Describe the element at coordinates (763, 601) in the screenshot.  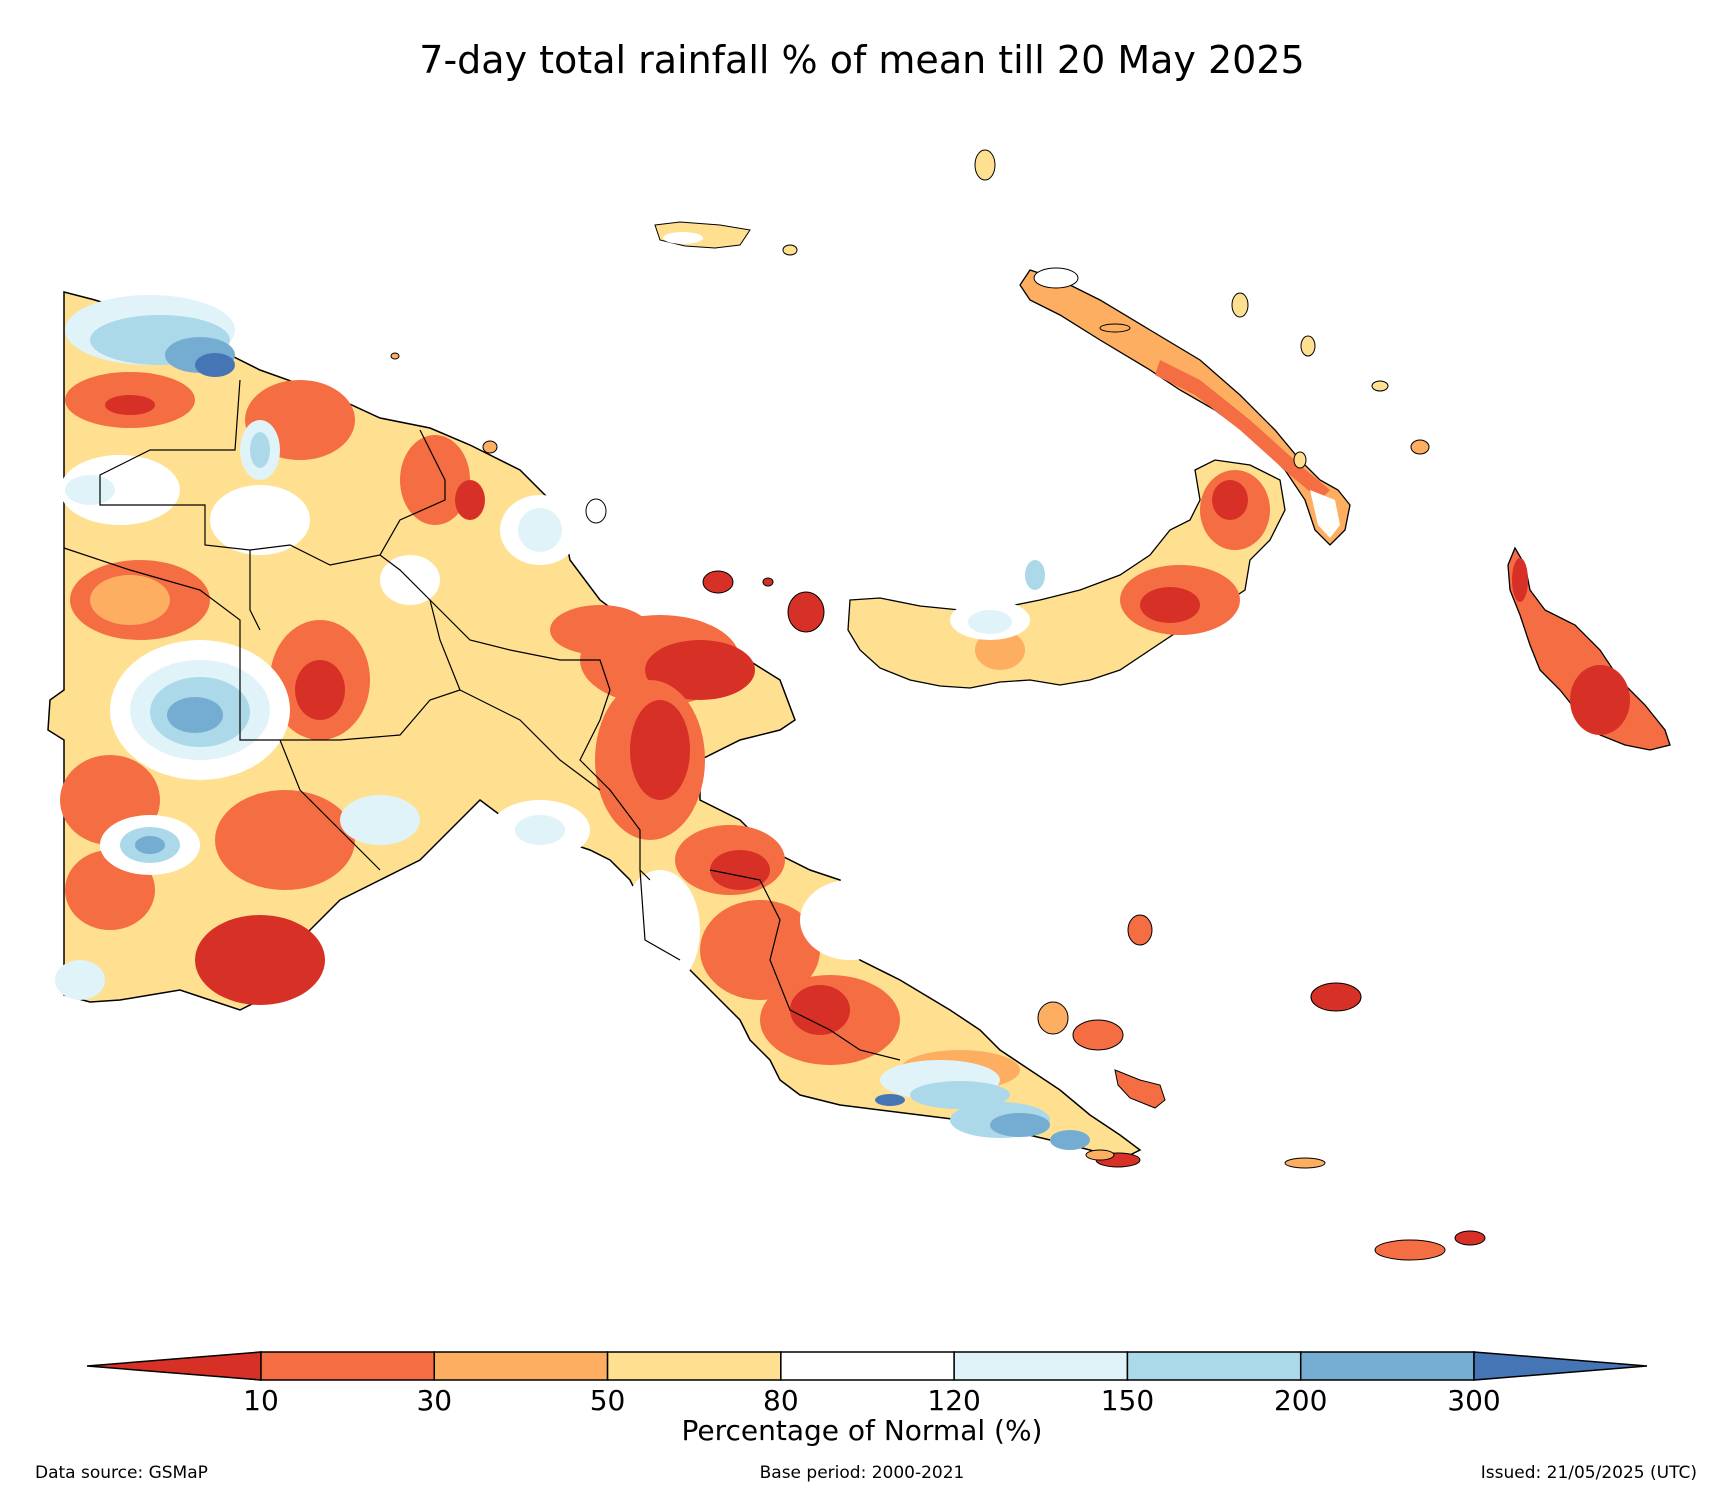
I see `north-coast-islands` at that location.